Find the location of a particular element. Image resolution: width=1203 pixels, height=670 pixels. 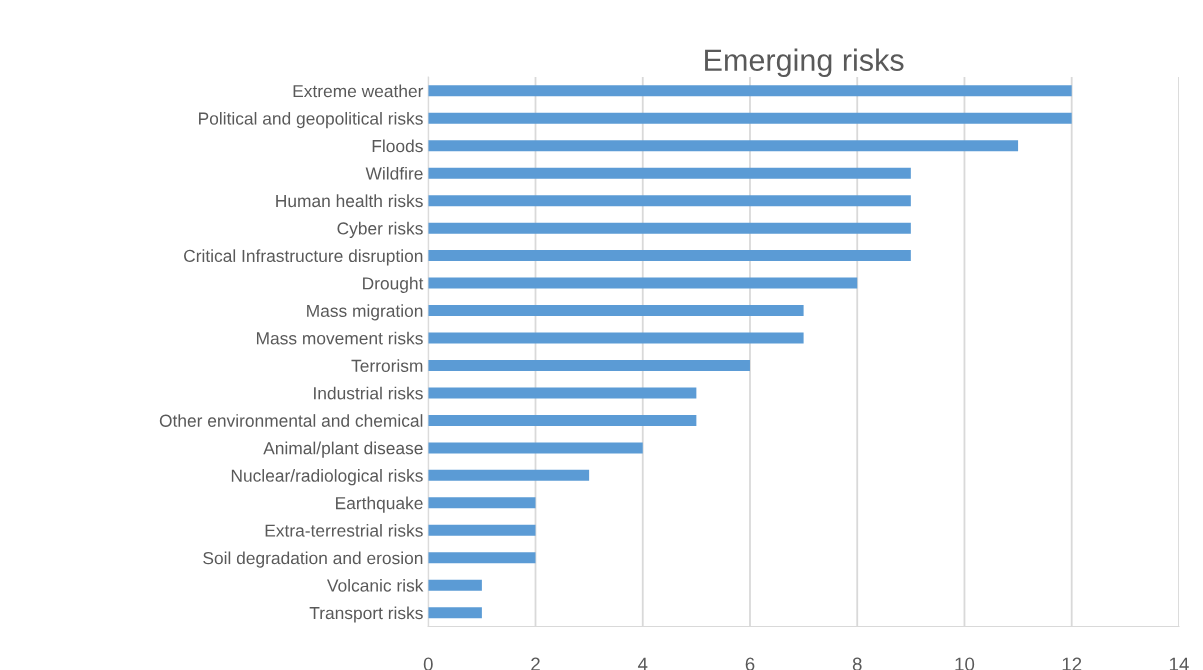

x-tick-label: 8 is located at coordinates (857, 663).